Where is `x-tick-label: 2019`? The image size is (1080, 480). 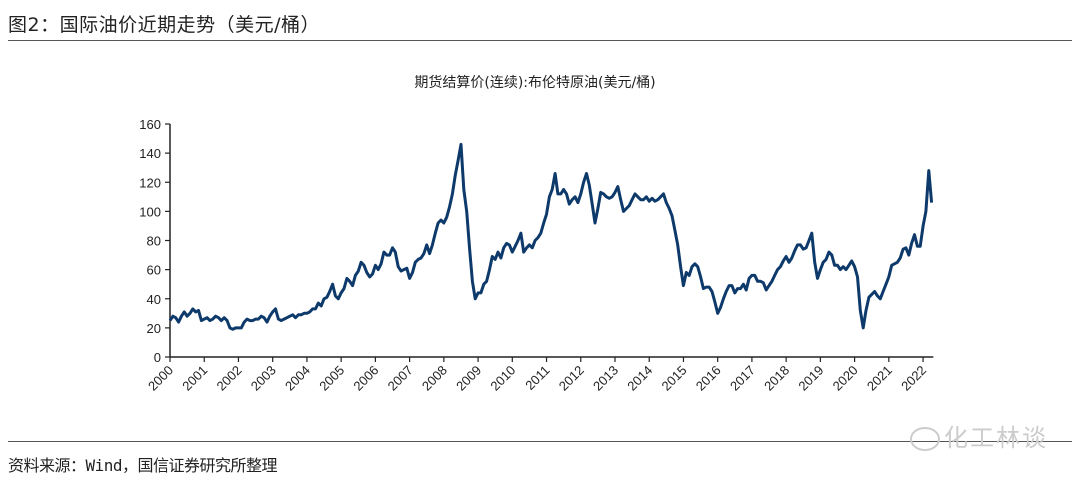
x-tick-label: 2019 is located at coordinates (810, 378).